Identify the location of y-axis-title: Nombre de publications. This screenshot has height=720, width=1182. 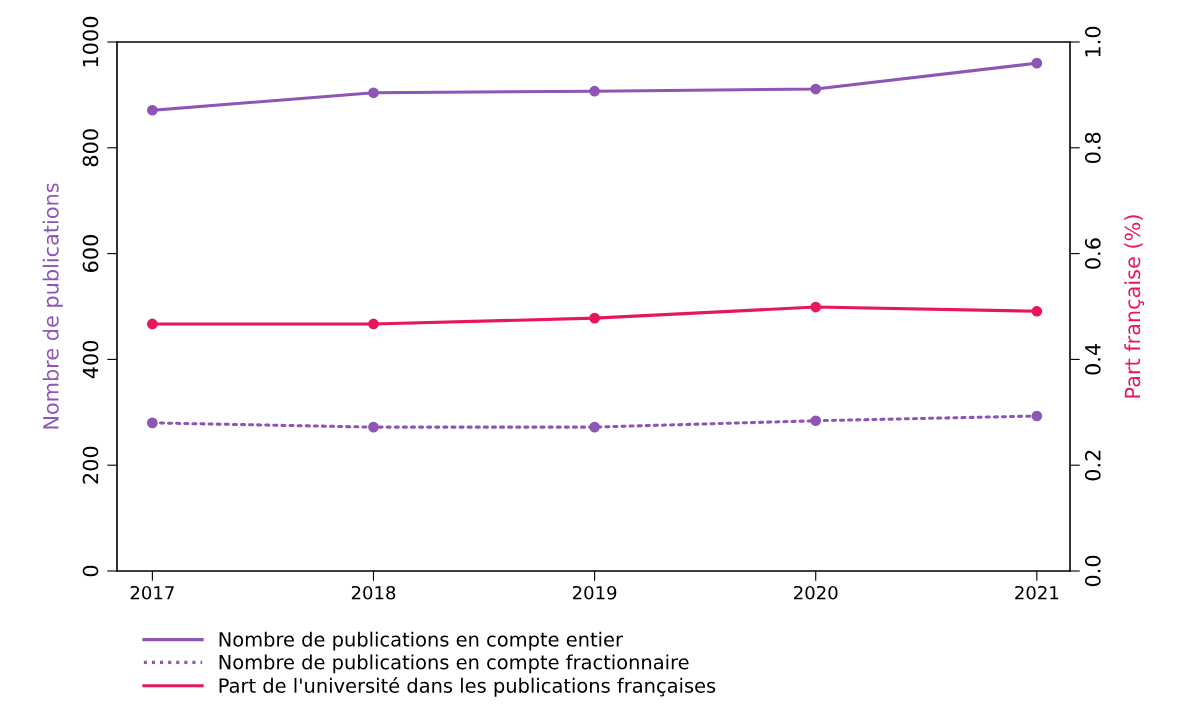
(52, 306).